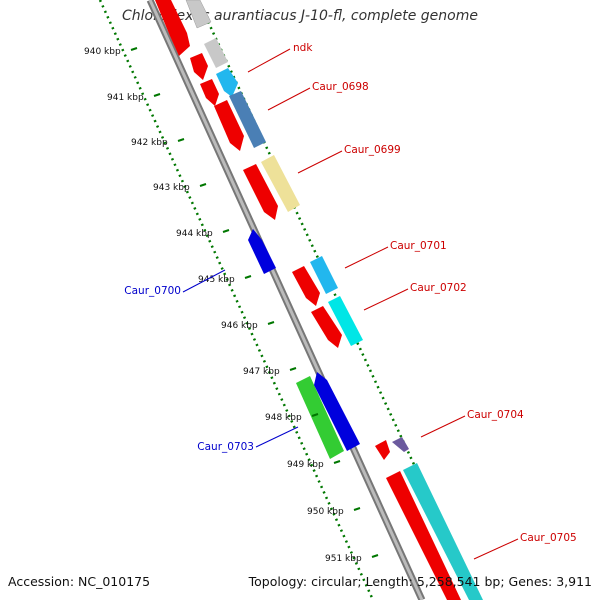  Describe the element at coordinates (343, 559) in the screenshot. I see `kbp-label: 951 kbp` at that location.